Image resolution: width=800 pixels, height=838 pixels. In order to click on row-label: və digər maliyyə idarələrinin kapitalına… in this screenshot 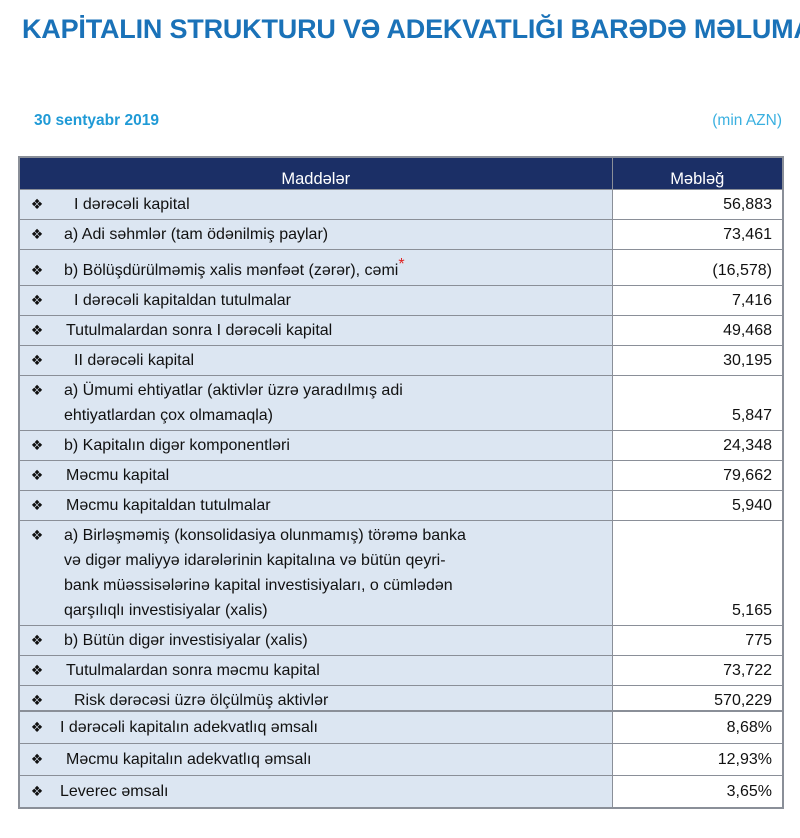, I will do `click(255, 561)`.